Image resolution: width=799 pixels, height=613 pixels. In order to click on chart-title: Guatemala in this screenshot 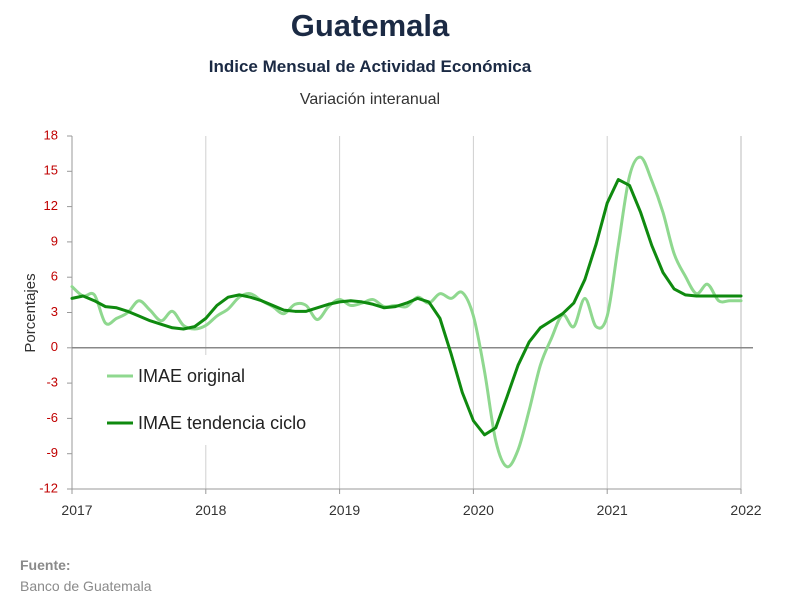, I will do `click(370, 25)`.